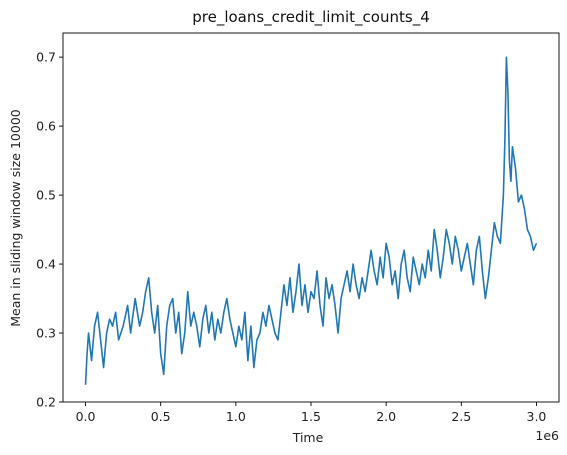 The width and height of the screenshot is (567, 455). What do you see at coordinates (311, 17) in the screenshot?
I see `chart-title: pre_loans_credit_limit_counts_4` at bounding box center [311, 17].